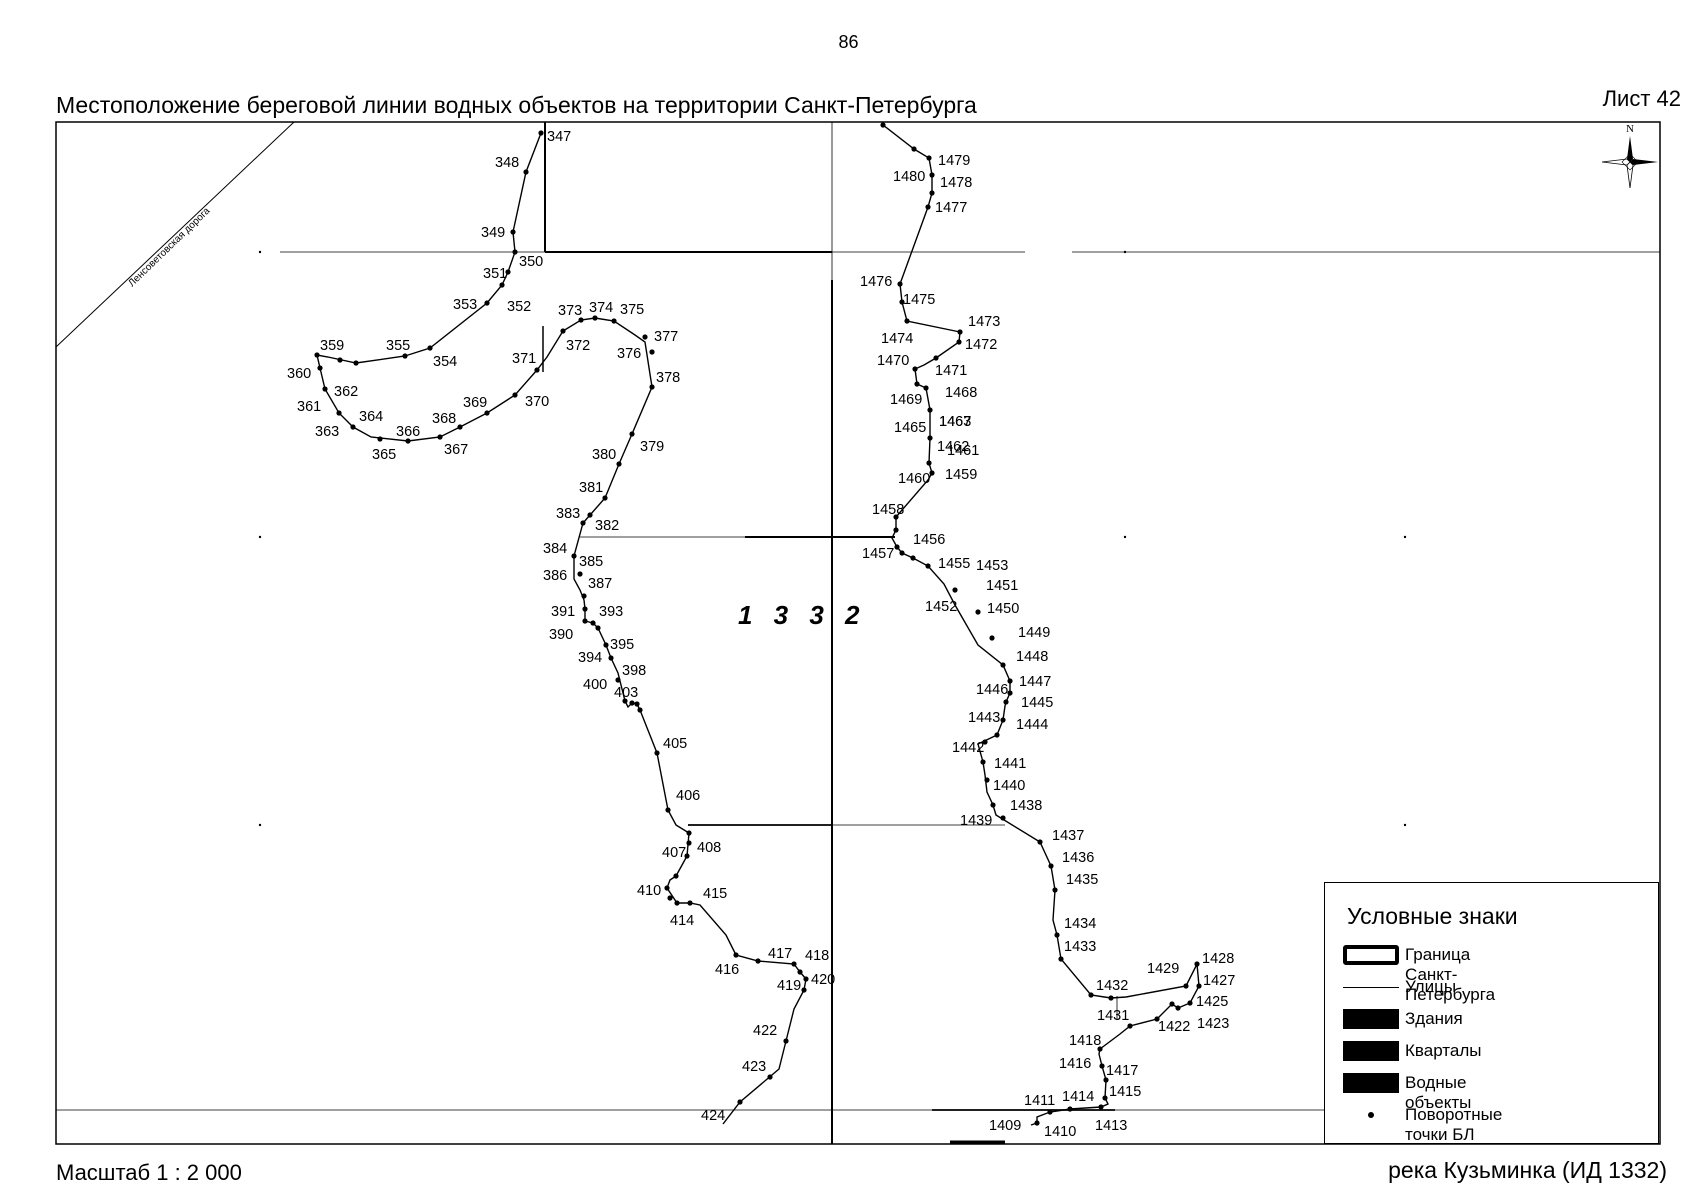 This screenshot has width=1697, height=1200. Describe the element at coordinates (1039, 1101) in the screenshot. I see `point-label: 1411` at that location.